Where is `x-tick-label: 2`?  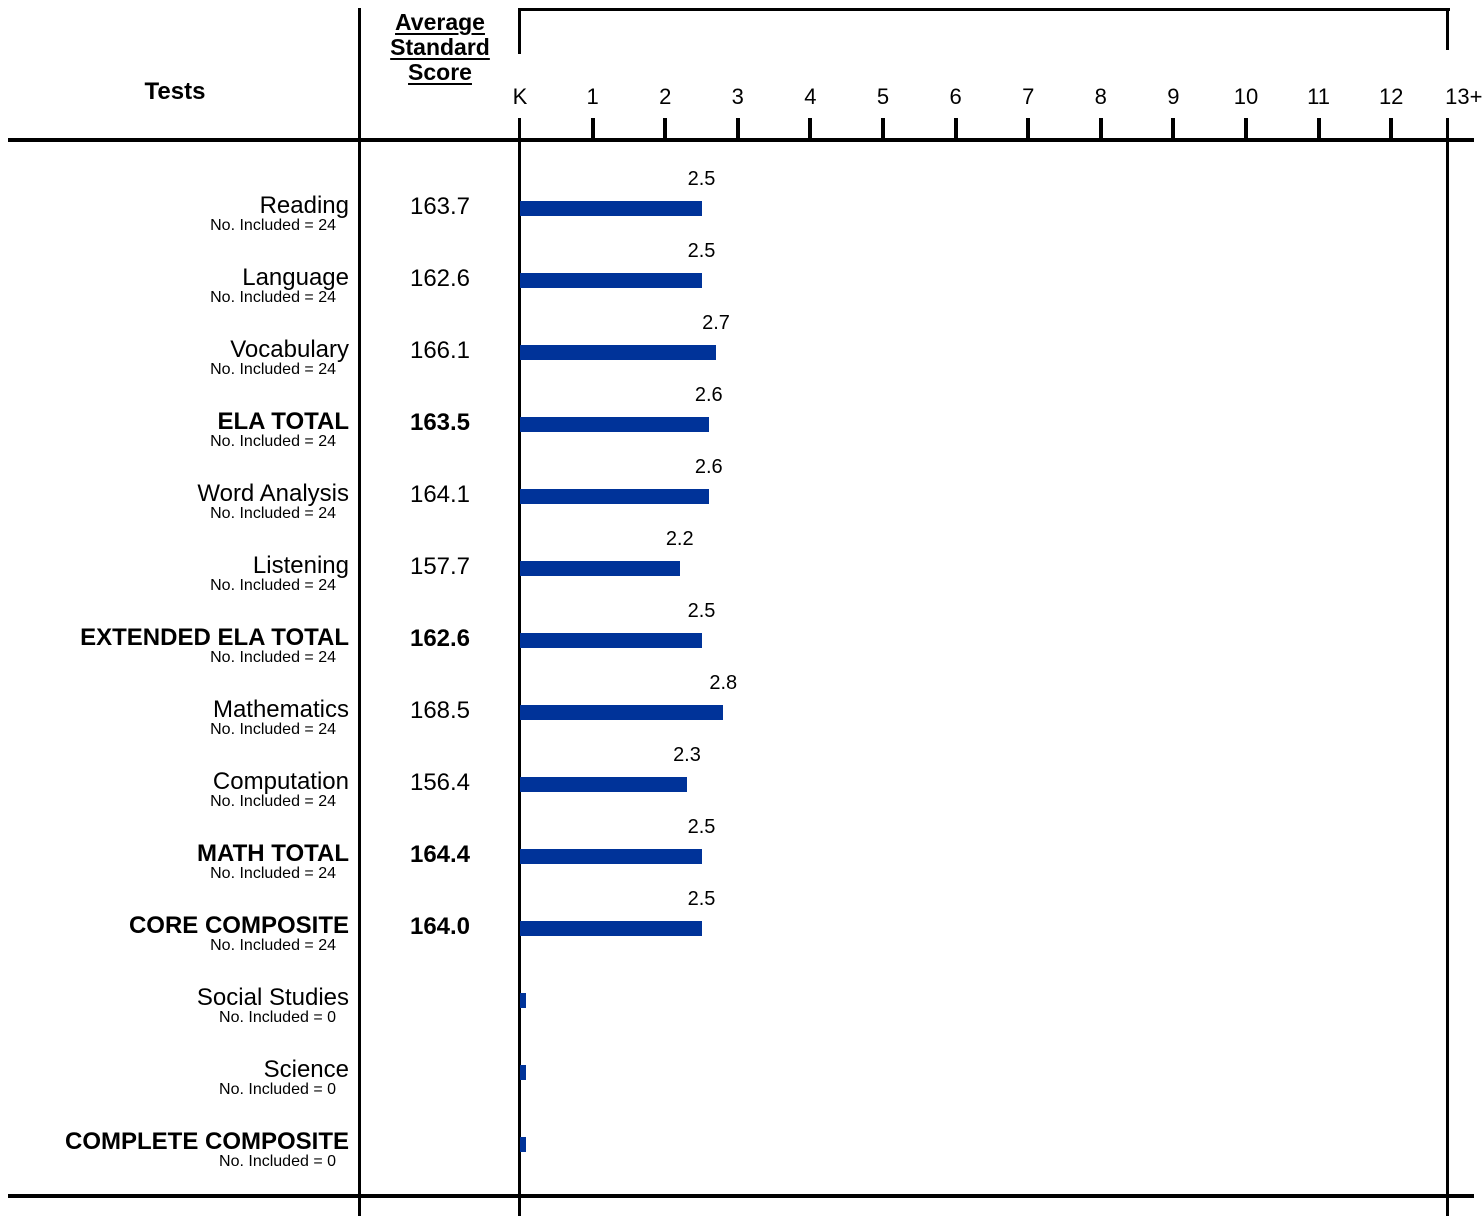
x-tick-label: 2 is located at coordinates (665, 96).